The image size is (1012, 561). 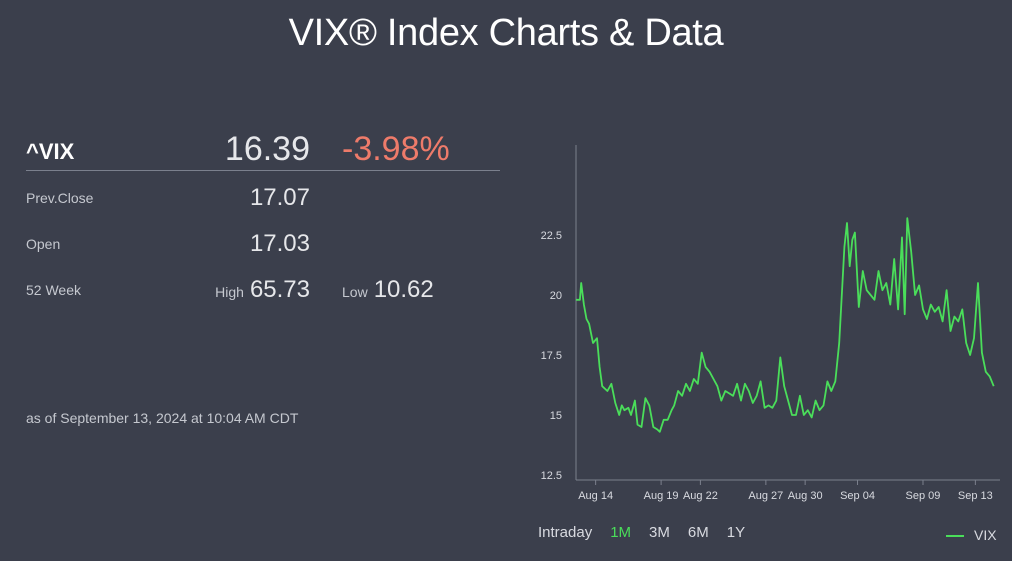 I want to click on x-tick-label: Aug 19, so click(x=661, y=496).